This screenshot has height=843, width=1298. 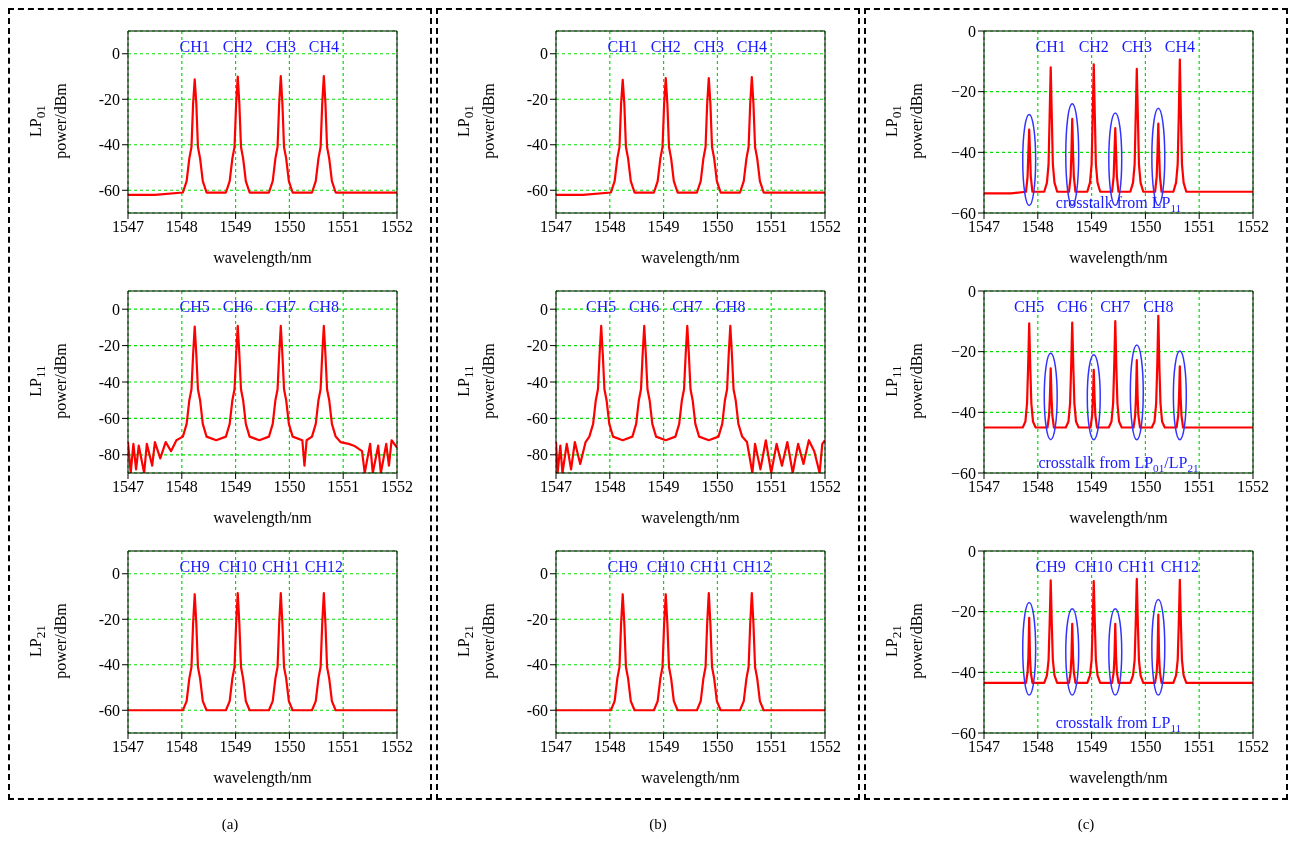 What do you see at coordinates (708, 46) in the screenshot?
I see `annotation: CH3` at bounding box center [708, 46].